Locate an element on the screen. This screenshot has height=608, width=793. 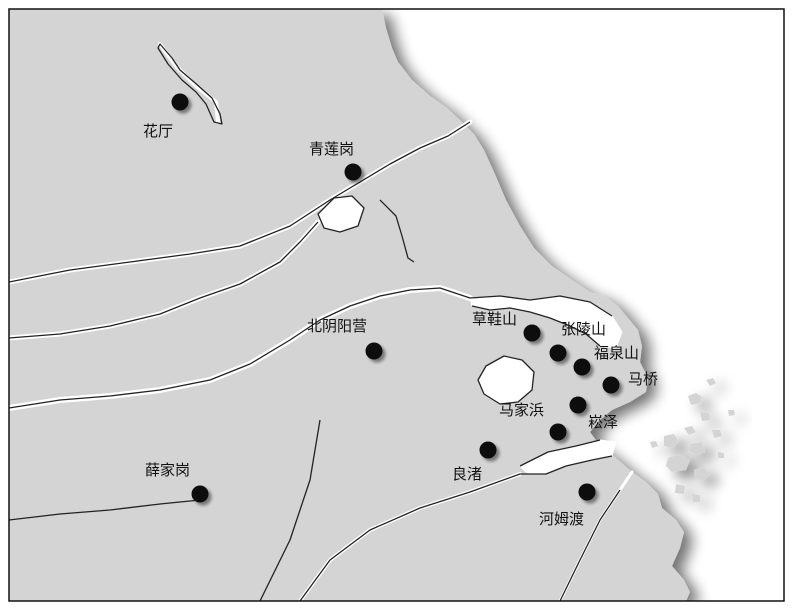
site-beiyinyangying: 北阴阳营 is located at coordinates (345, 338).